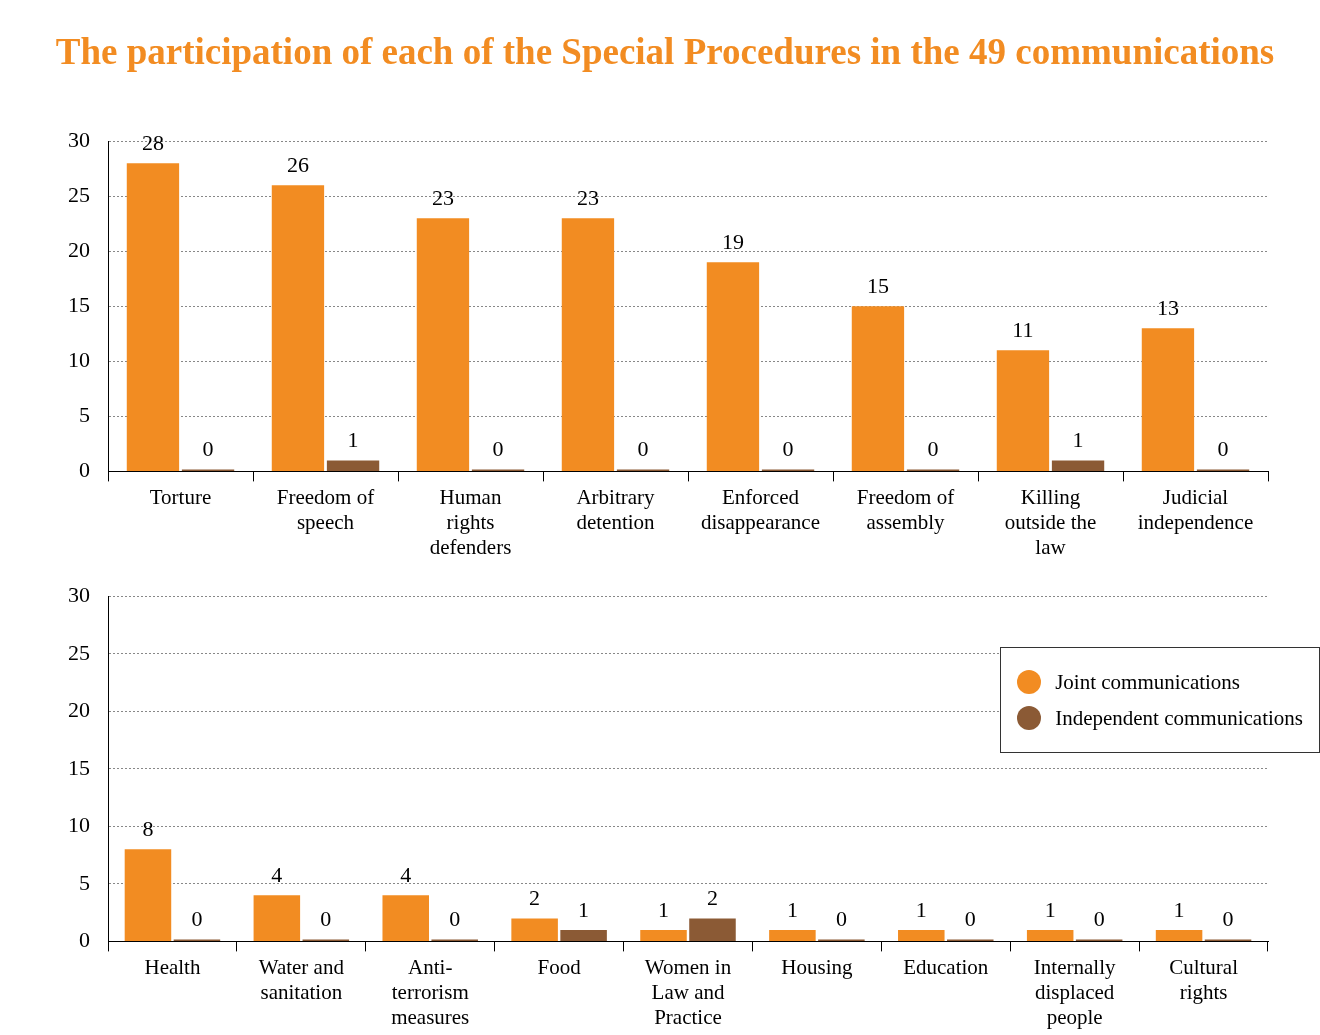 The image size is (1320, 1035). I want to click on x-tick-label: Freedom of assembly, so click(905, 509).